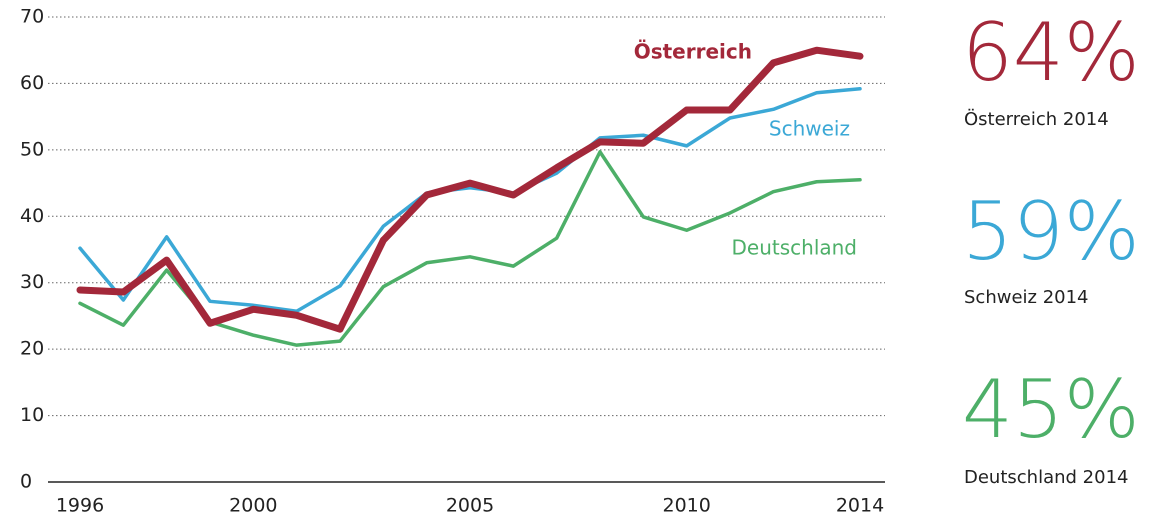 The image size is (1157, 522). I want to click on callout-label: Österreich 2014, so click(1036, 119).